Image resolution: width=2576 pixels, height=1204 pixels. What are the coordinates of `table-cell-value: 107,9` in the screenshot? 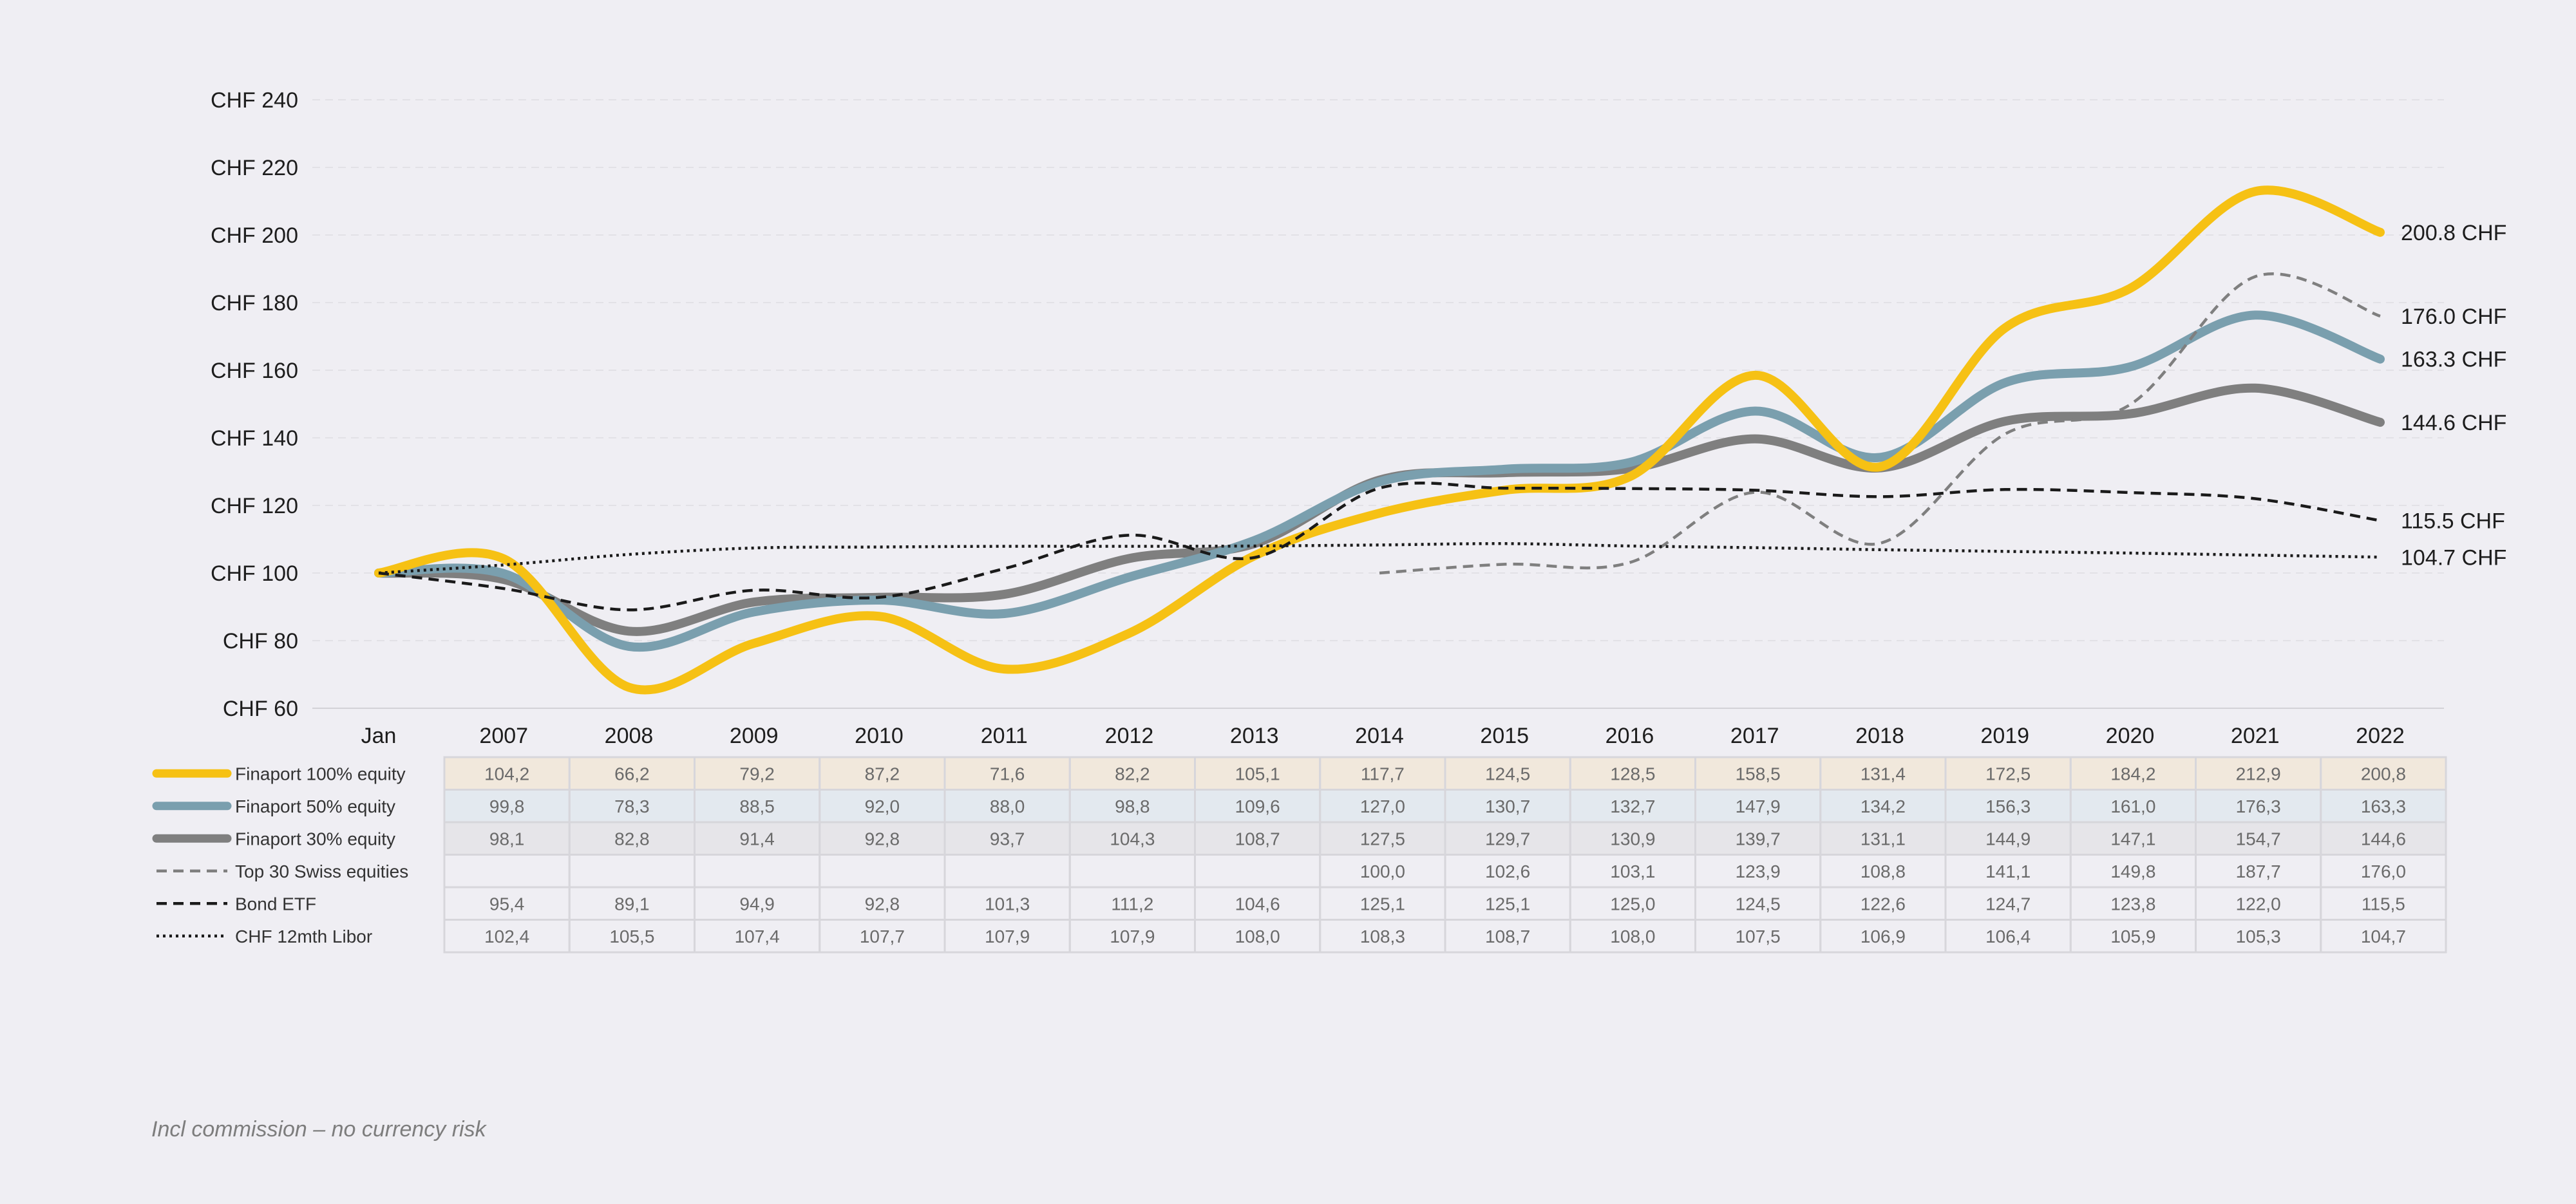 It's located at (1008, 936).